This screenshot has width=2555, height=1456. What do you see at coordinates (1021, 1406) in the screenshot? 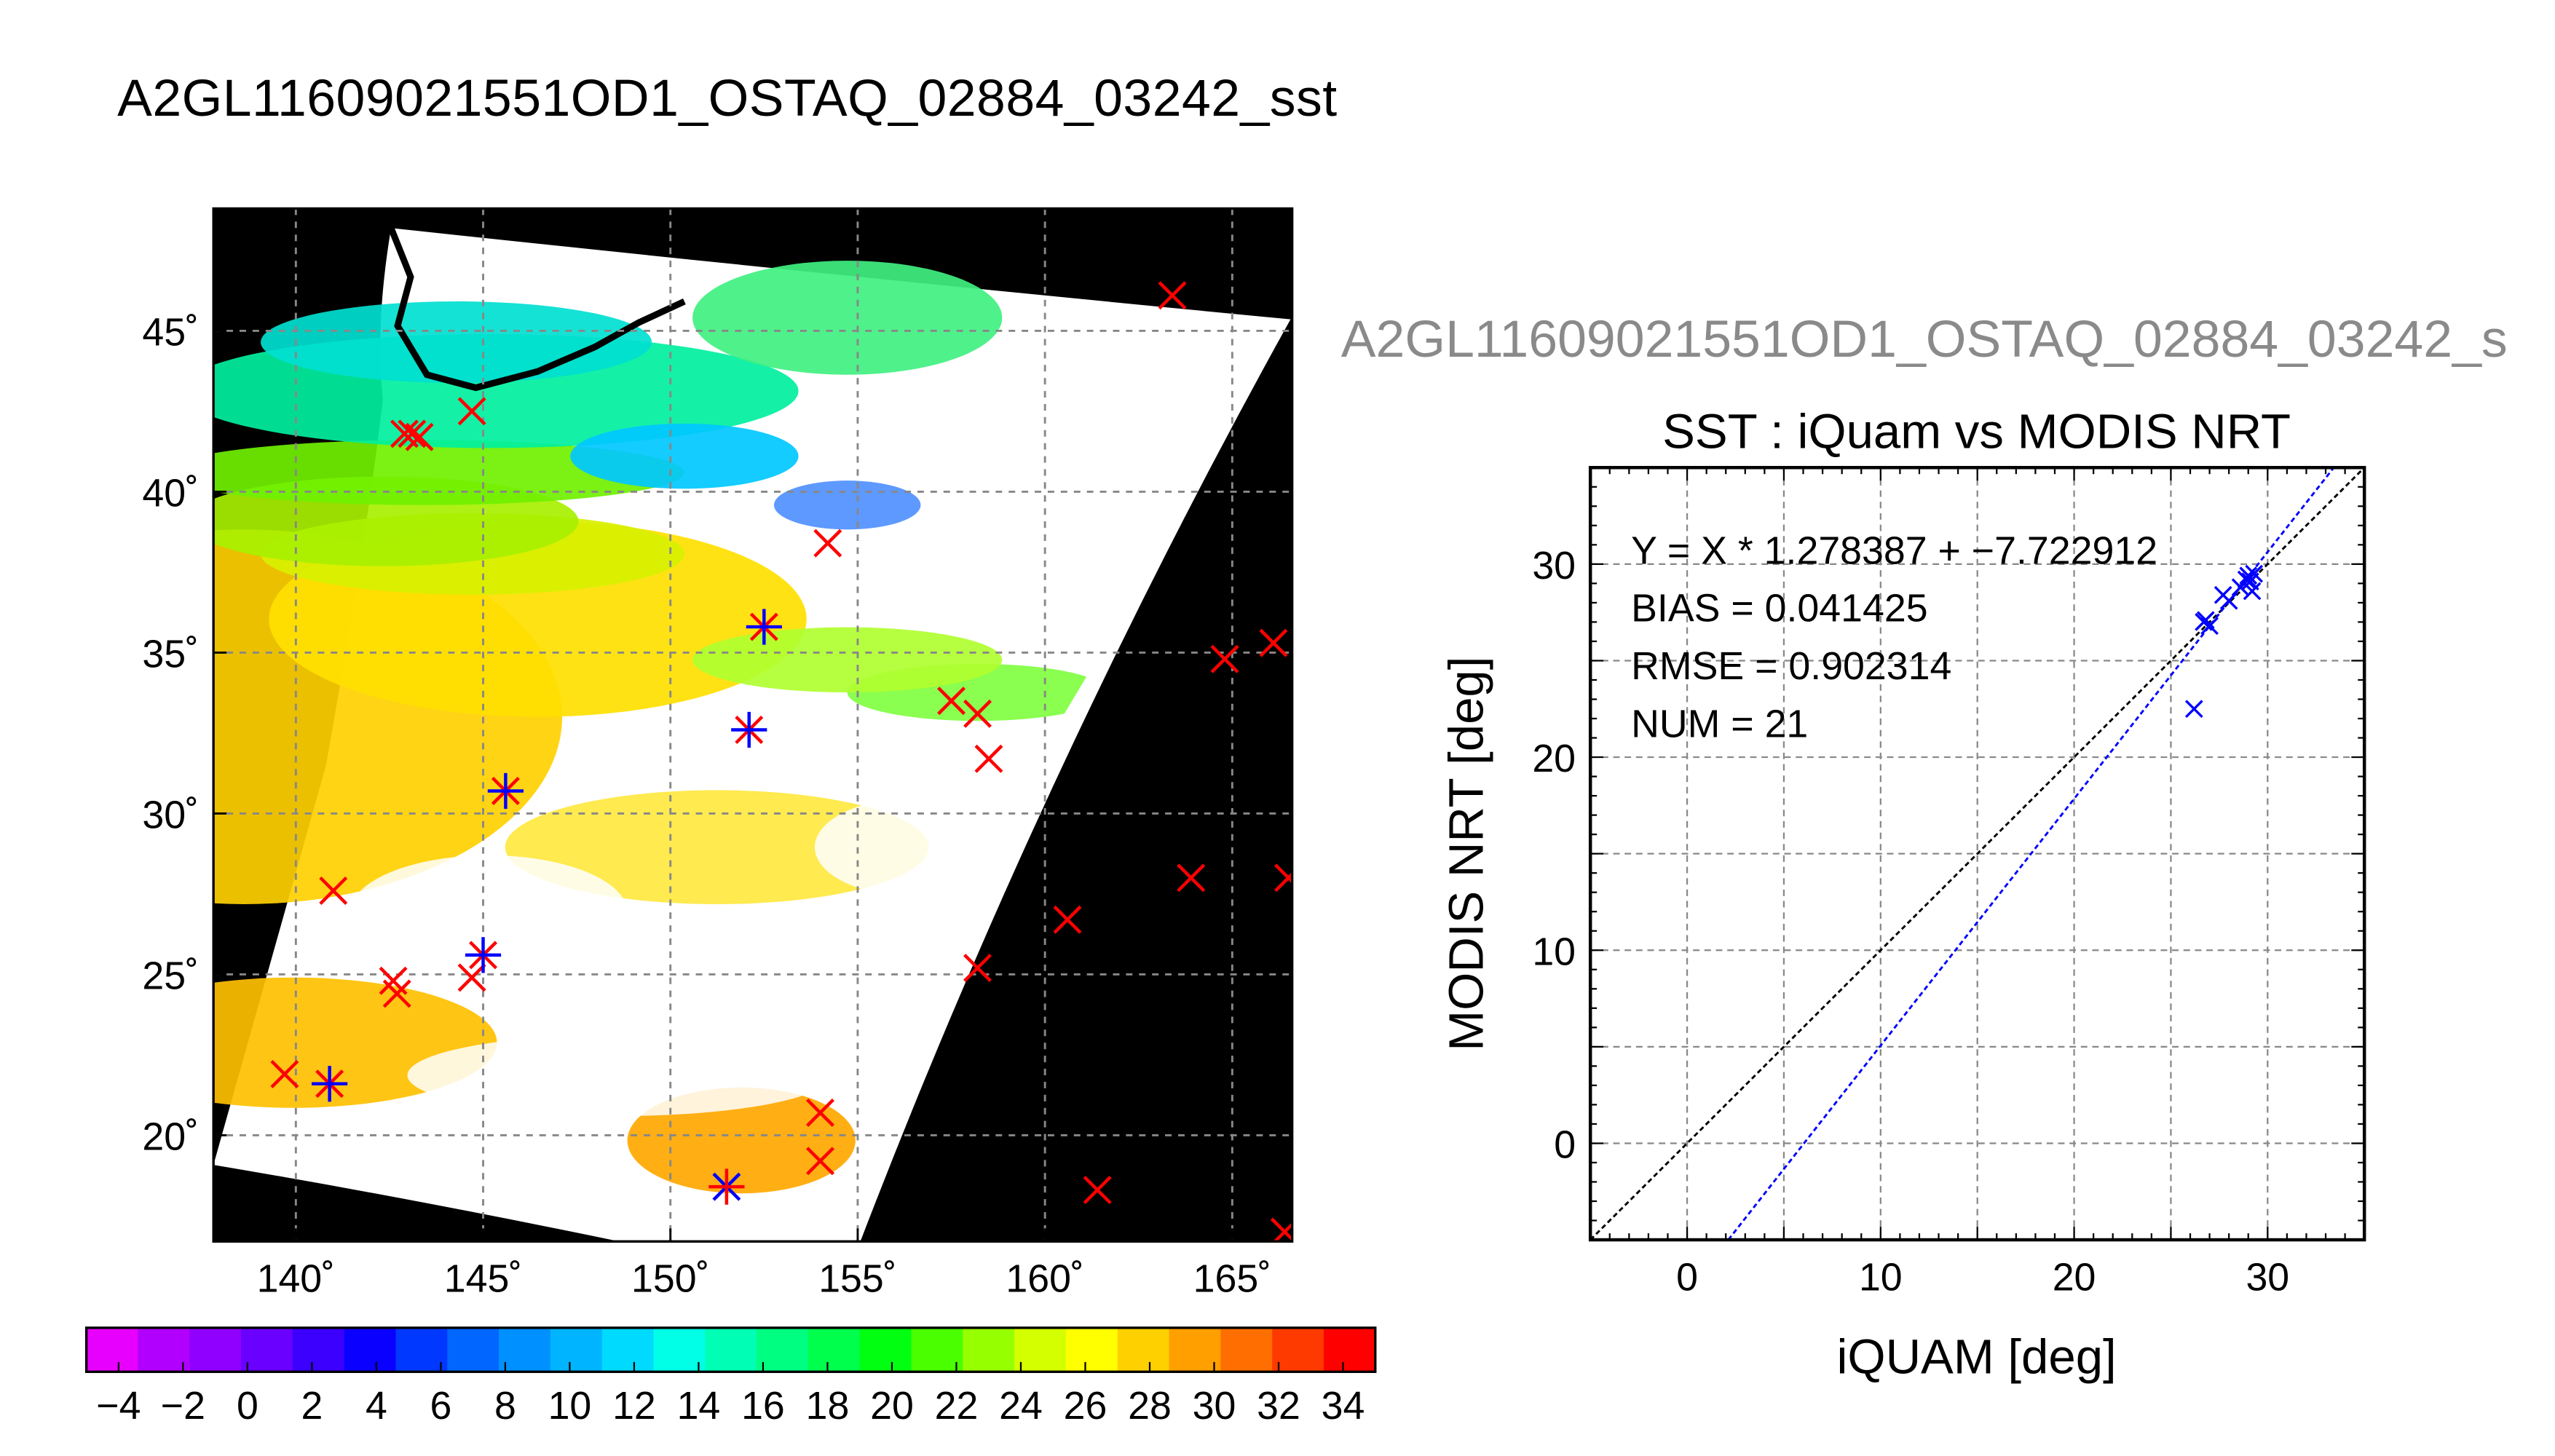
I see `colorbar-tick-label: 24` at bounding box center [1021, 1406].